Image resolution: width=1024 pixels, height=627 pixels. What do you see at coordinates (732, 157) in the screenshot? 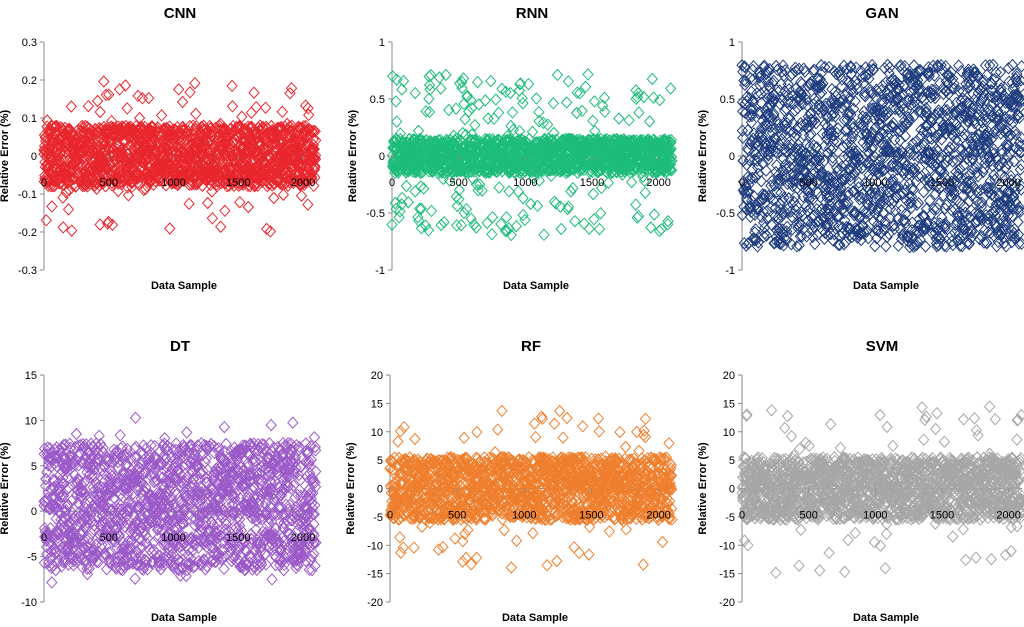
I see `gan-y-tick-label: 0` at bounding box center [732, 157].